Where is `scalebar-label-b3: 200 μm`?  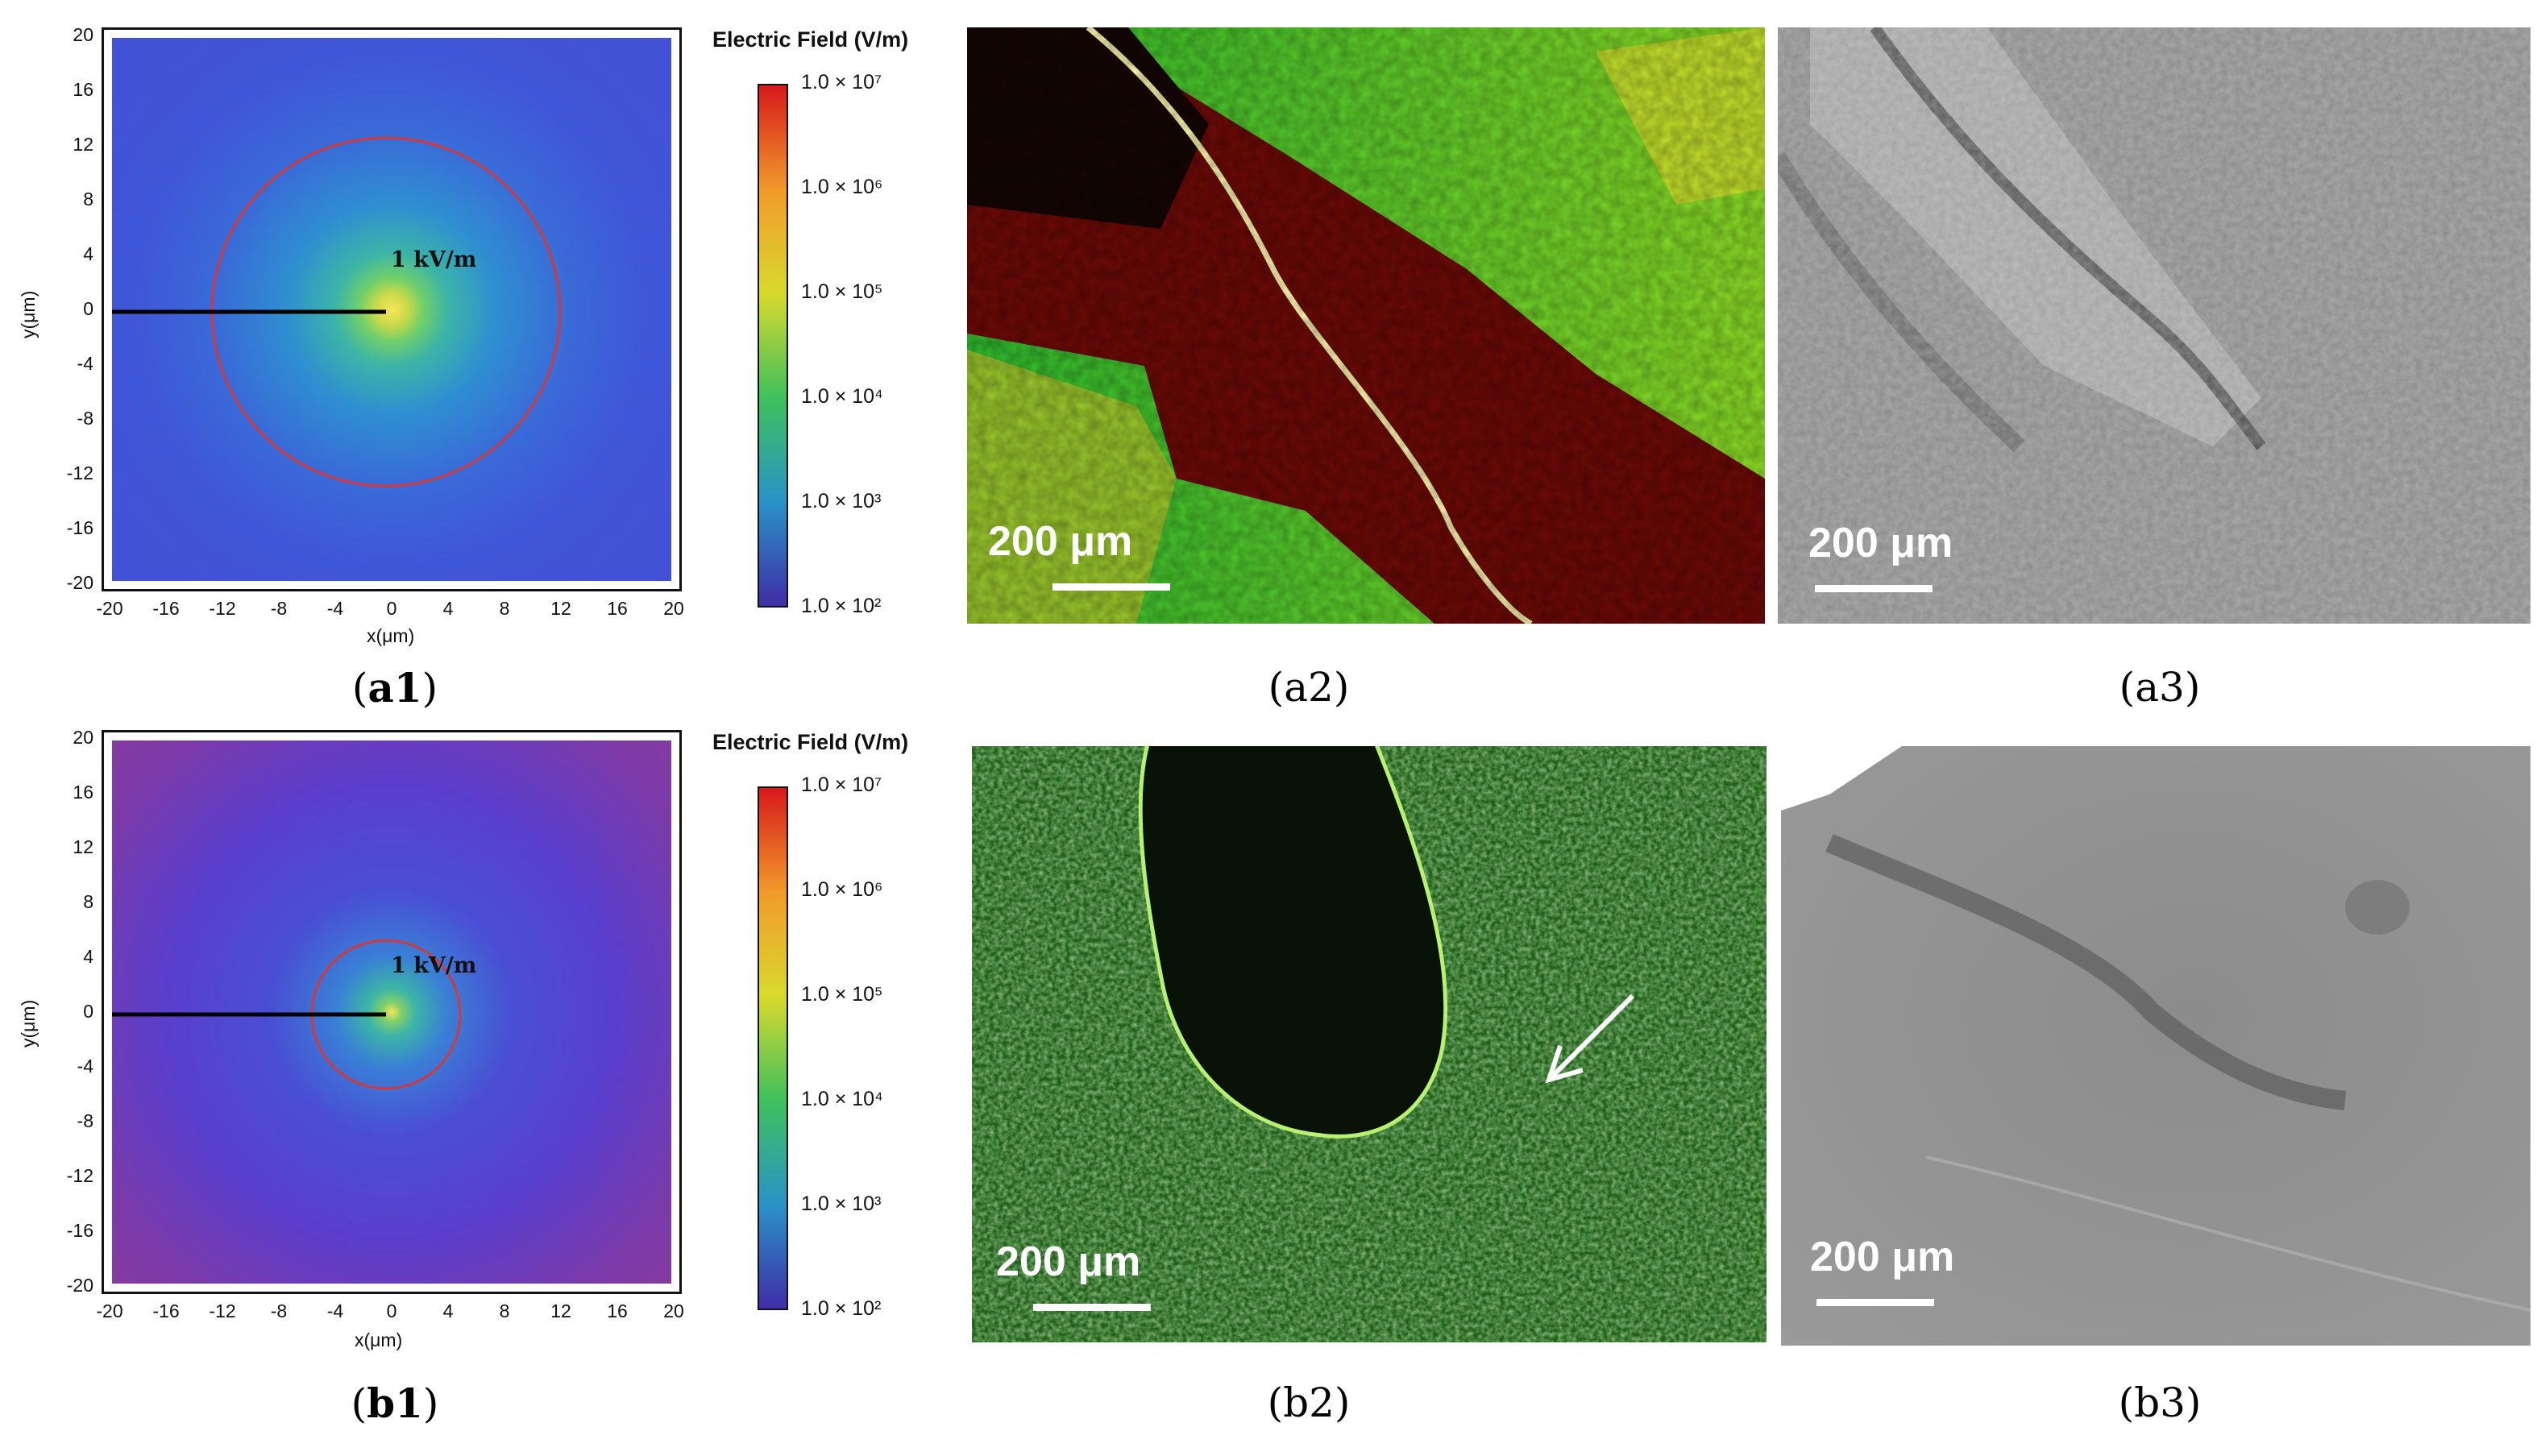 scalebar-label-b3: 200 μm is located at coordinates (1883, 1257).